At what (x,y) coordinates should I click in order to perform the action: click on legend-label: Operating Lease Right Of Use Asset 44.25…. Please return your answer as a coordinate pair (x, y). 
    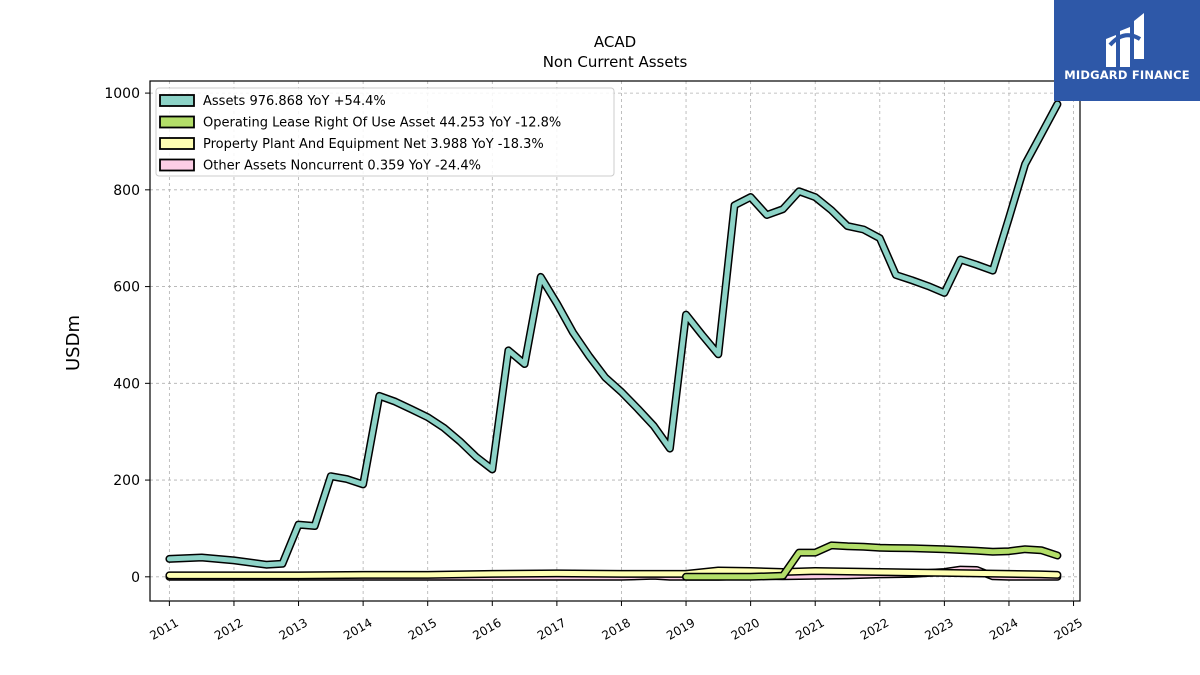
    Looking at the image, I should click on (382, 123).